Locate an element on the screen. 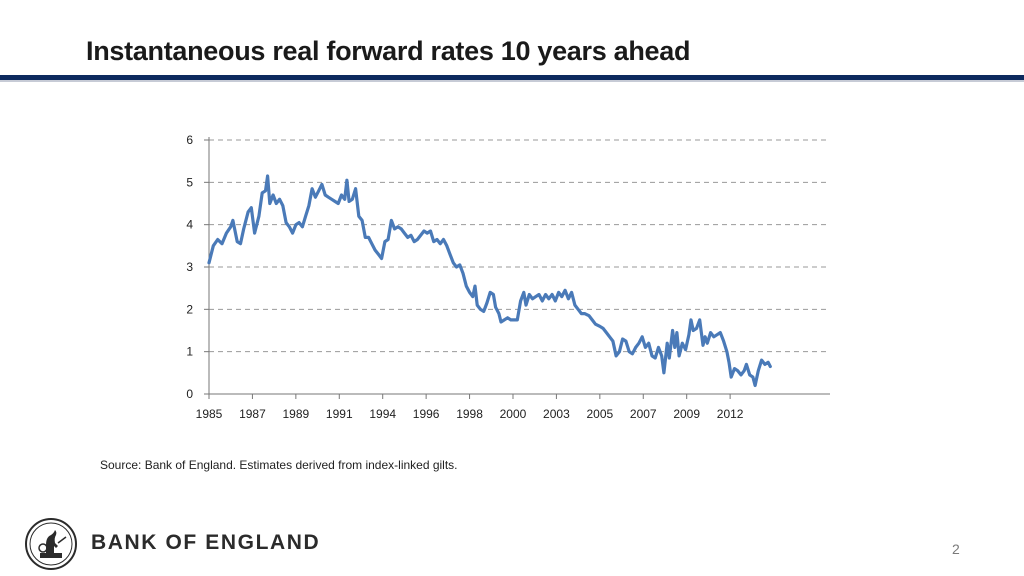 The width and height of the screenshot is (1024, 576). brand-wordmark: BANK OF ENGLAND is located at coordinates (206, 542).